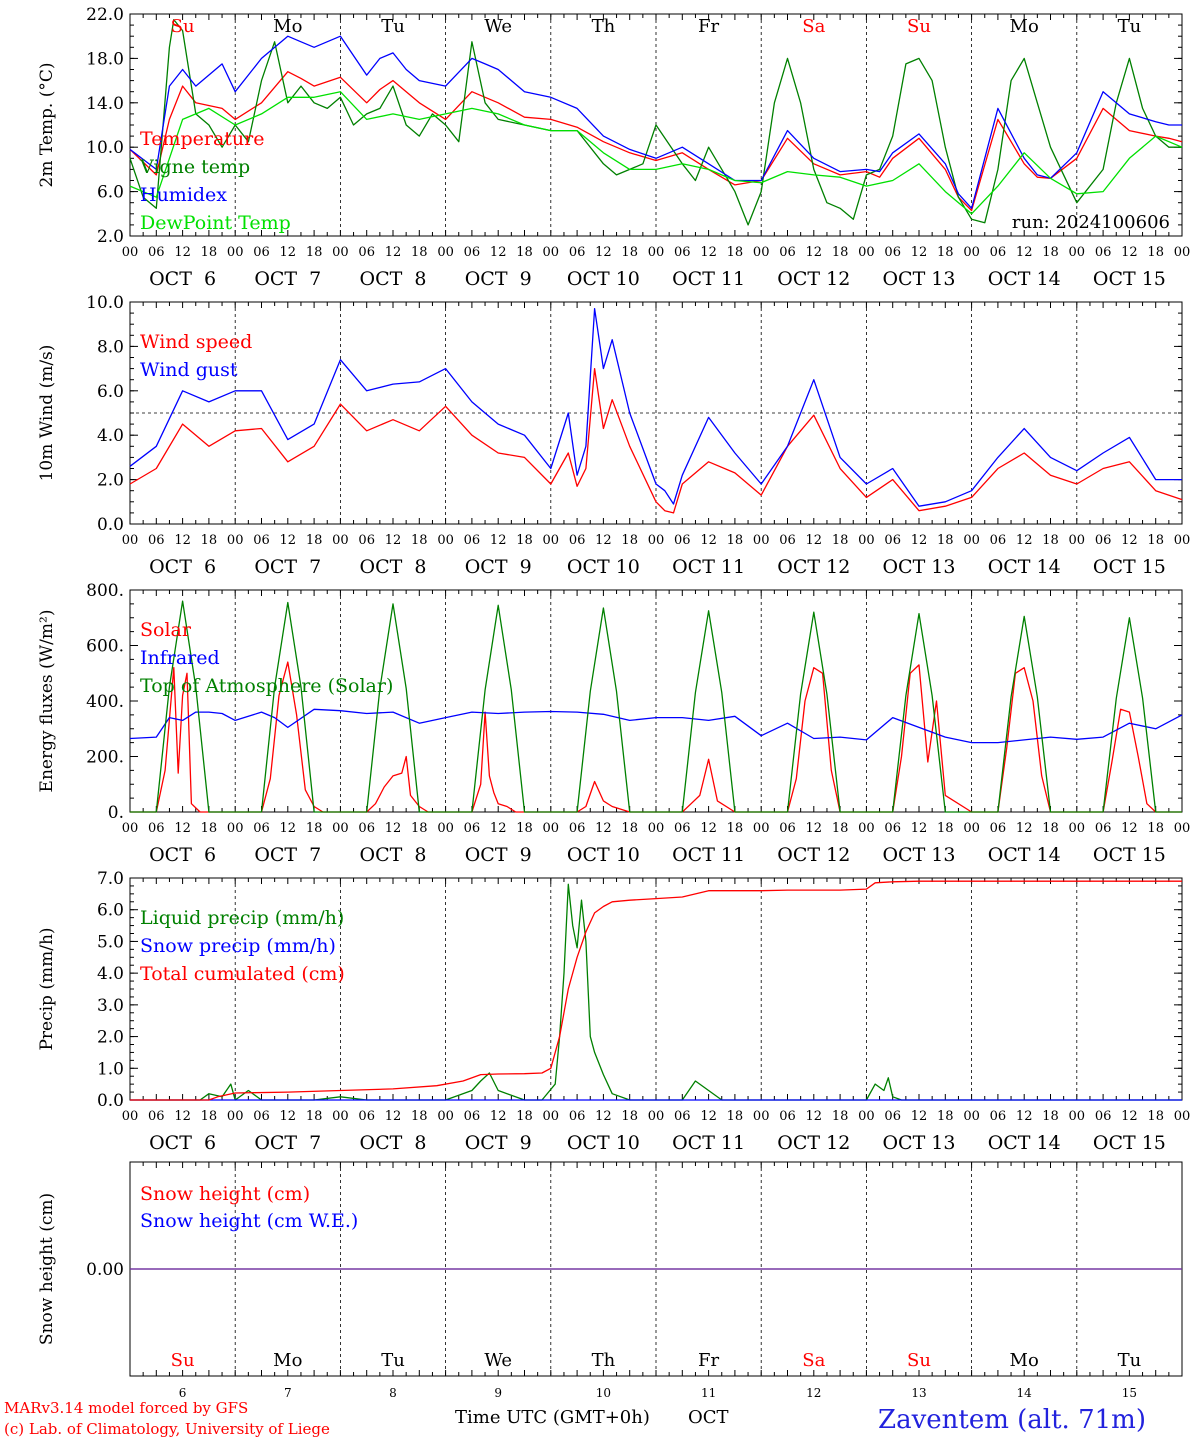 The image size is (1194, 1440). What do you see at coordinates (249, 1221) in the screenshot?
I see `legend-snow-height-cm-w-e-: Snow height (cm W.E.)` at bounding box center [249, 1221].